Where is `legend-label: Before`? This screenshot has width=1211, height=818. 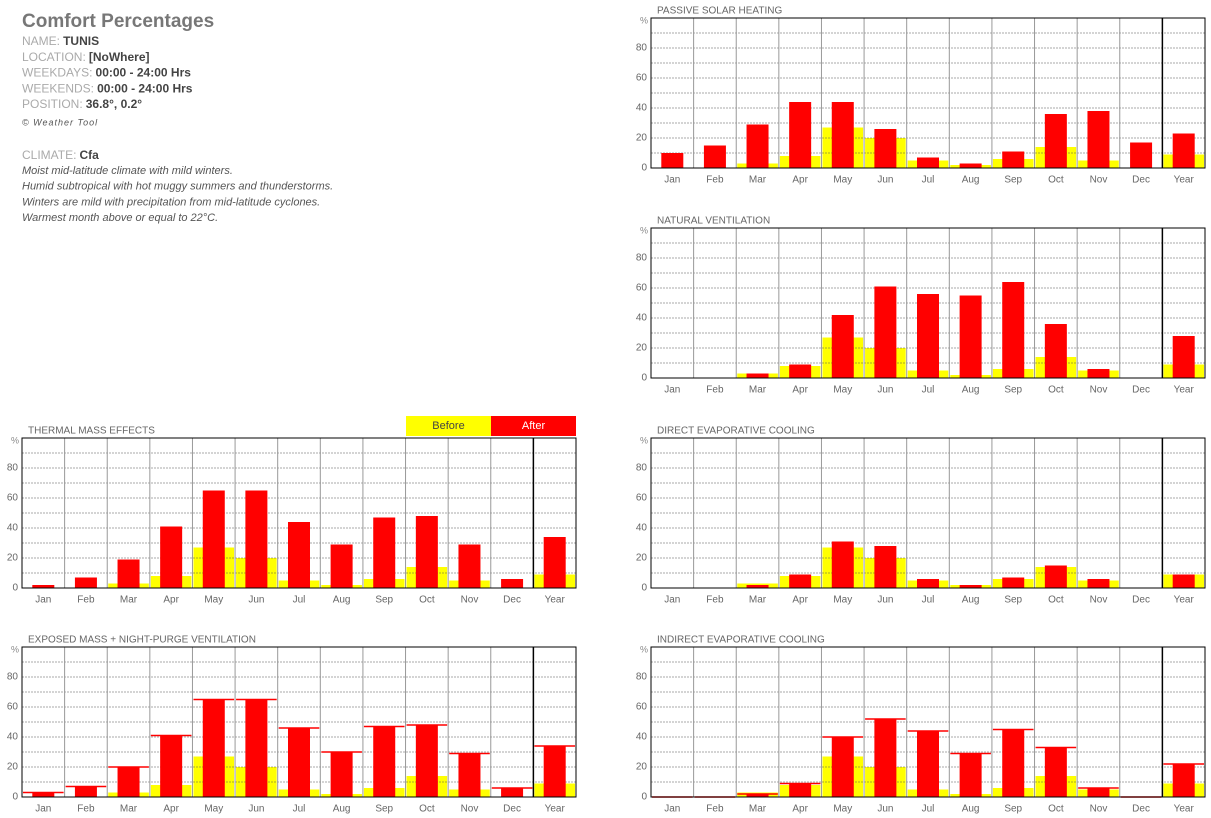 legend-label: Before is located at coordinates (448, 426).